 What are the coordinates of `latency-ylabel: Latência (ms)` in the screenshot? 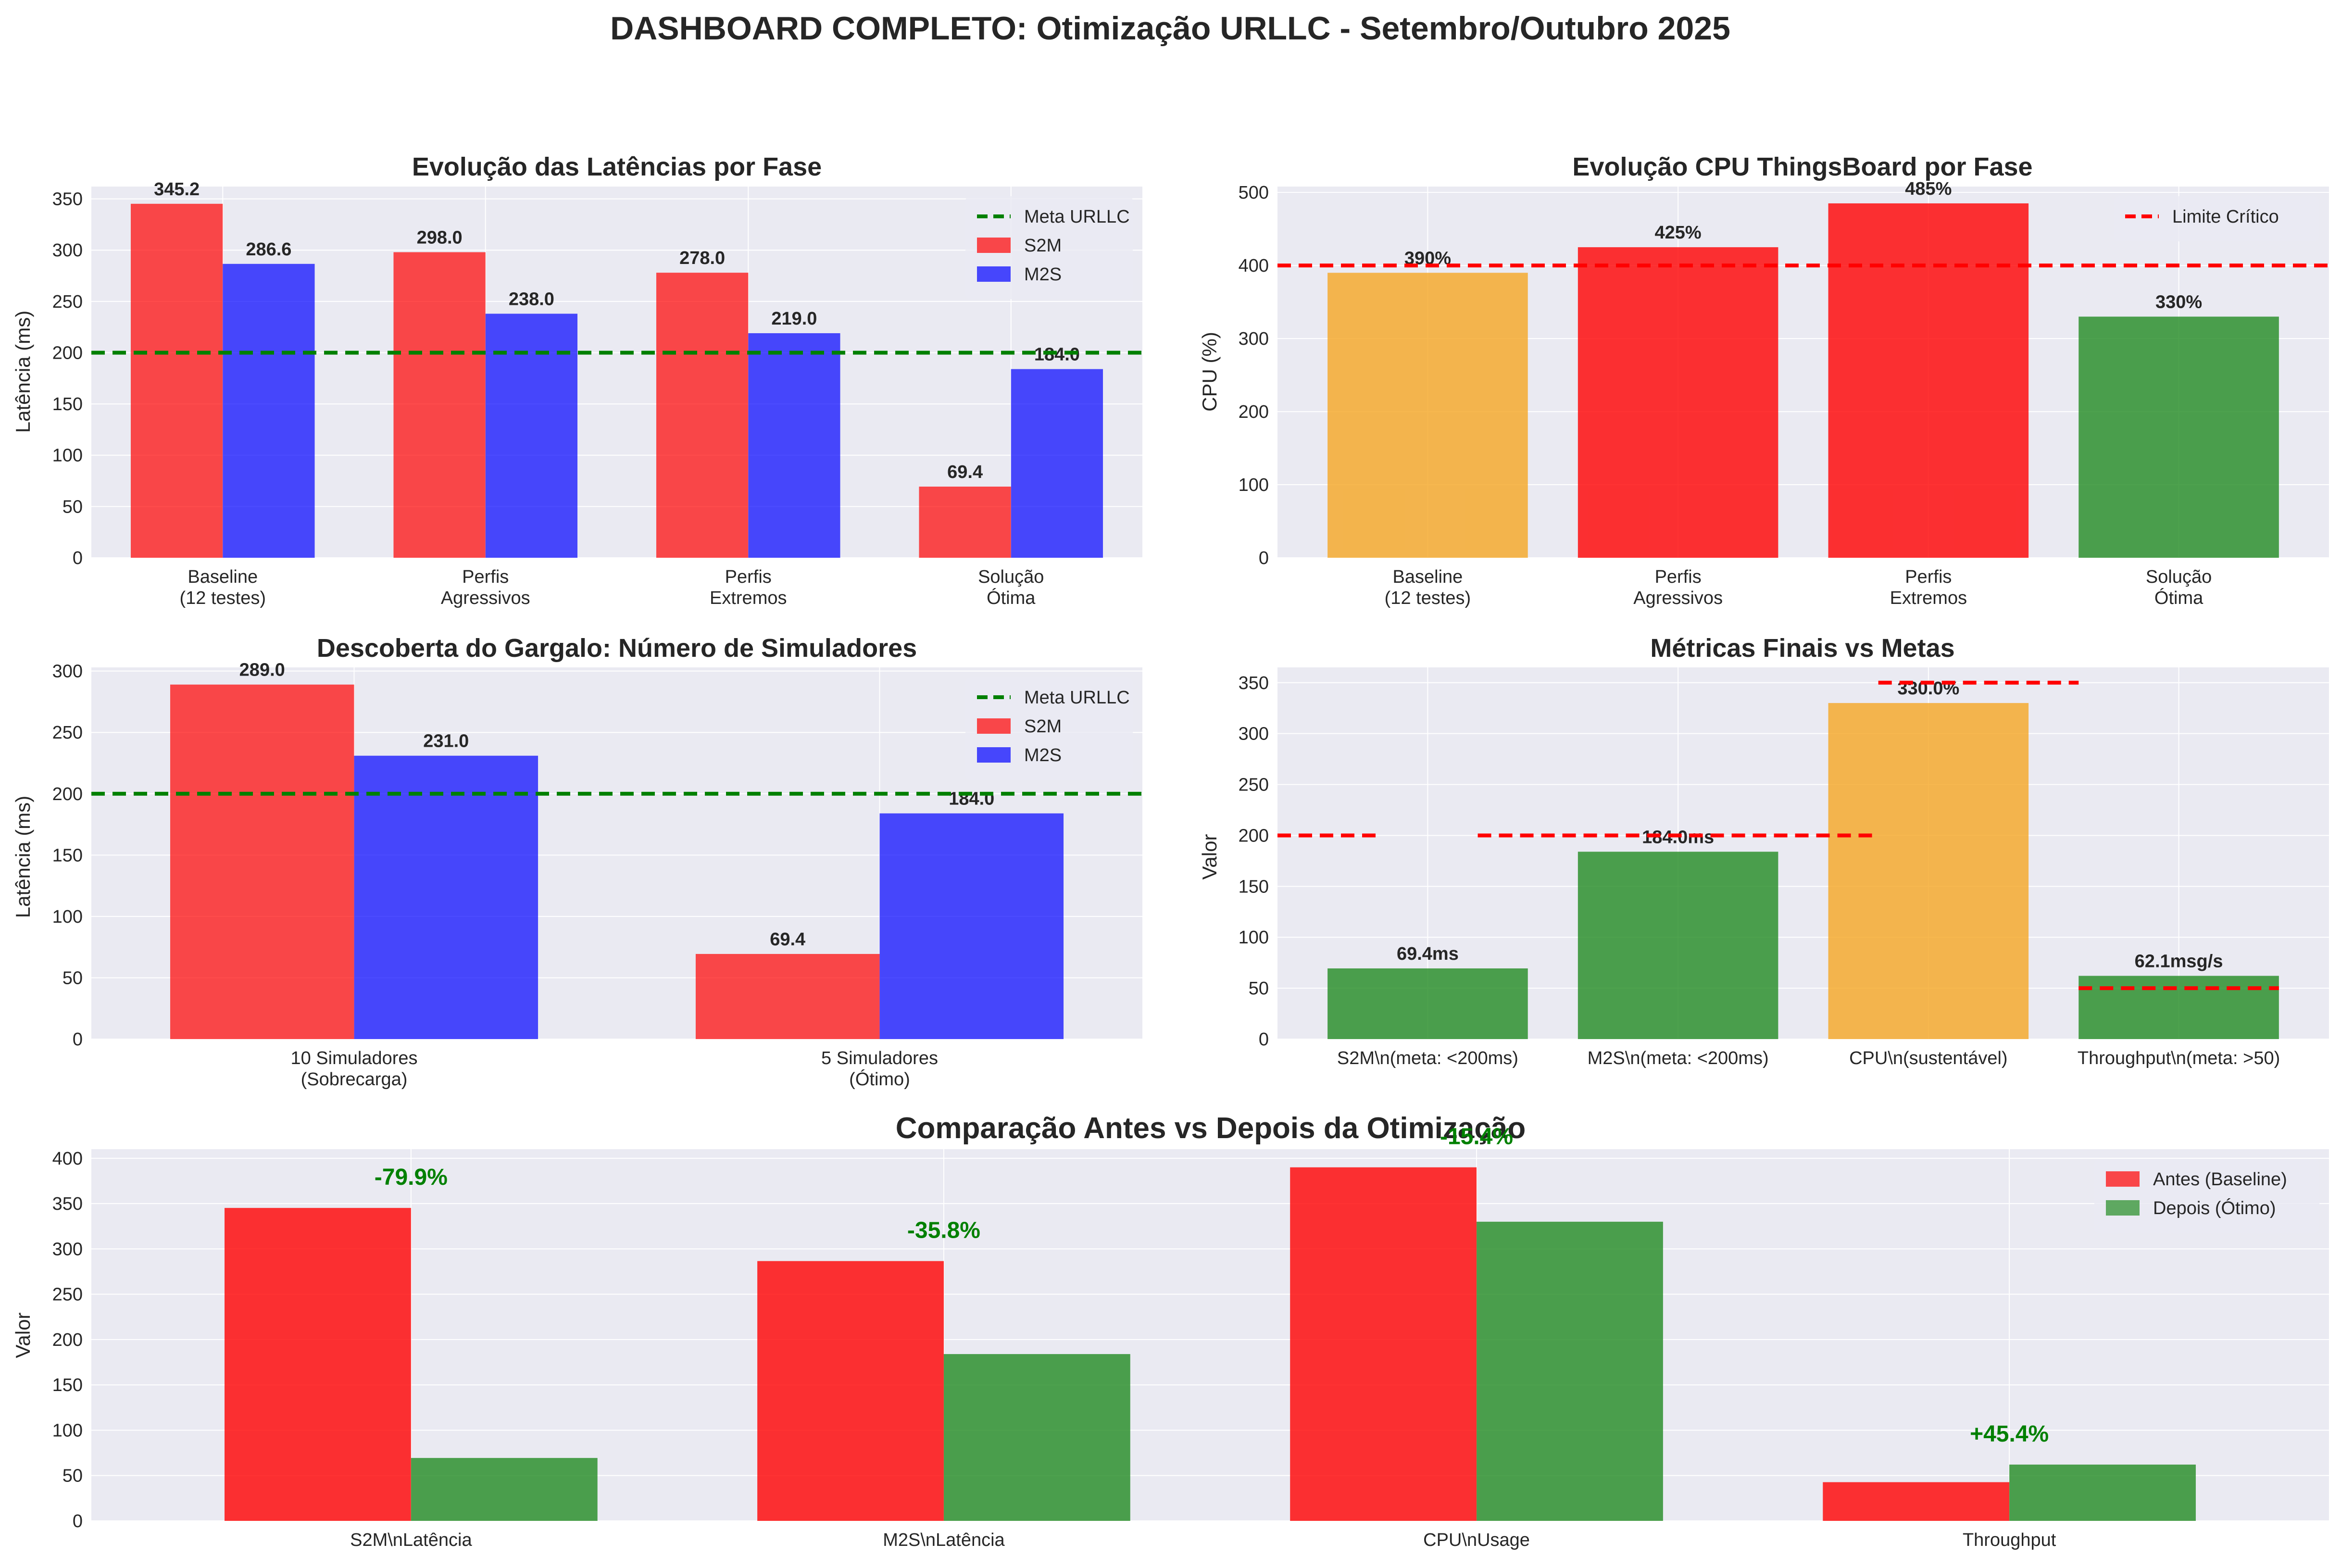 It's located at (23, 372).